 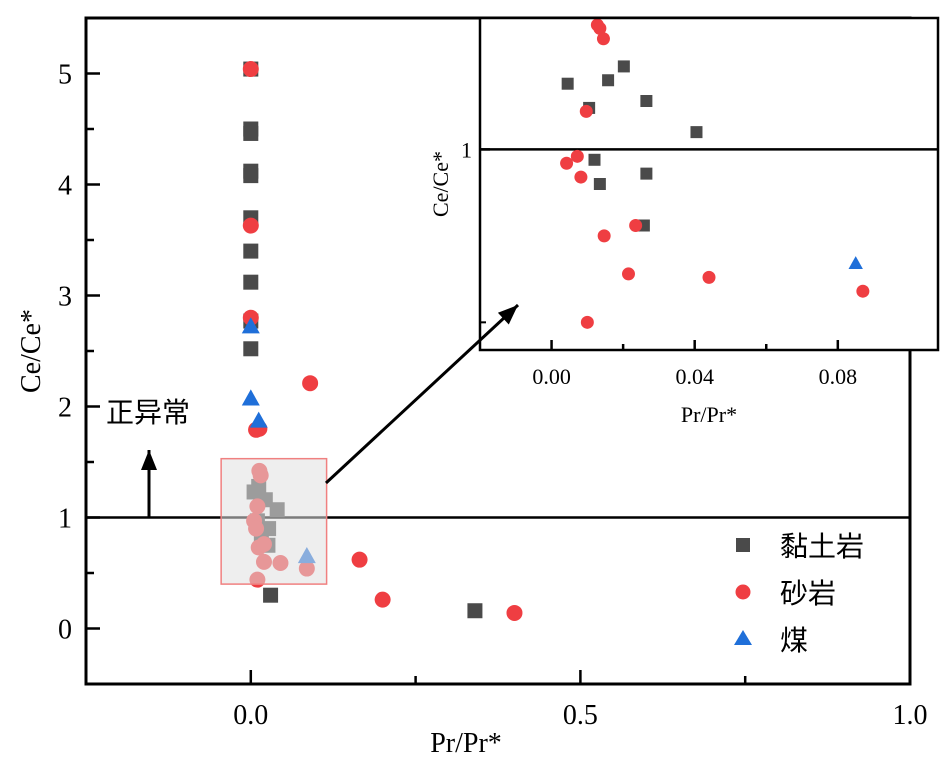 What do you see at coordinates (466, 743) in the screenshot?
I see `main-x-axis-title: Pr/Pr*` at bounding box center [466, 743].